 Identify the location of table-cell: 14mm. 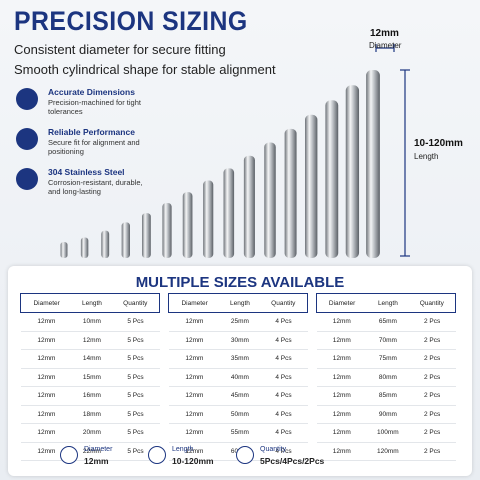
(92, 359).